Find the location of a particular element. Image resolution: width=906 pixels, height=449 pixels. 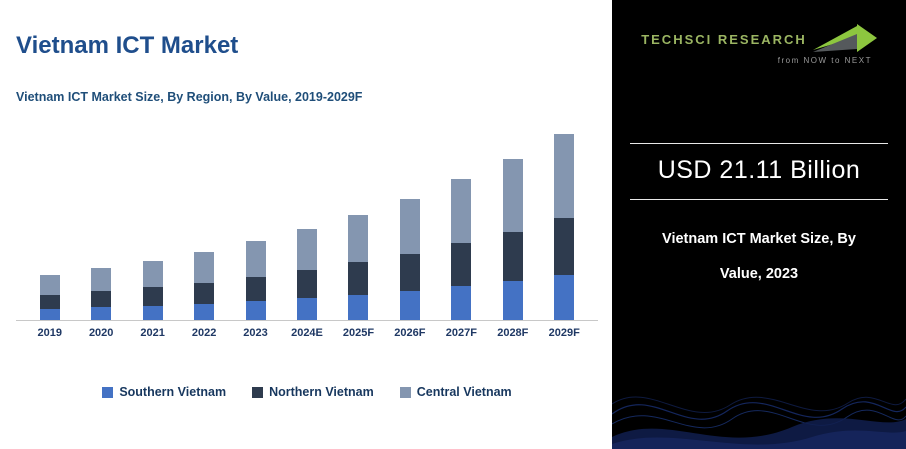

page-title: Vietnam ICT Market is located at coordinates (127, 45).